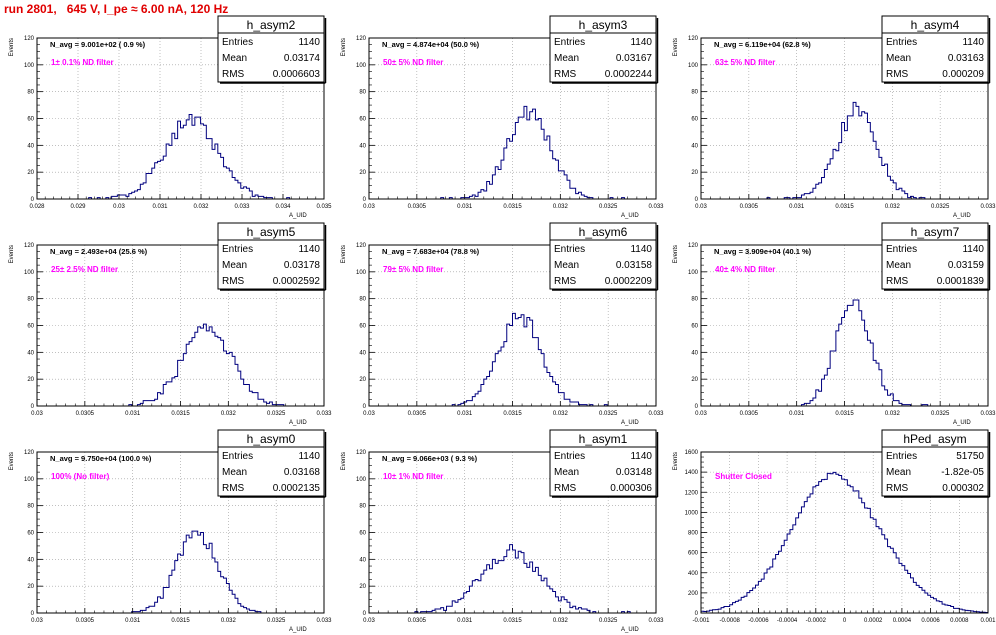 The image size is (996, 635). What do you see at coordinates (963, 74) in the screenshot?
I see `stats-value: 0.000209` at bounding box center [963, 74].